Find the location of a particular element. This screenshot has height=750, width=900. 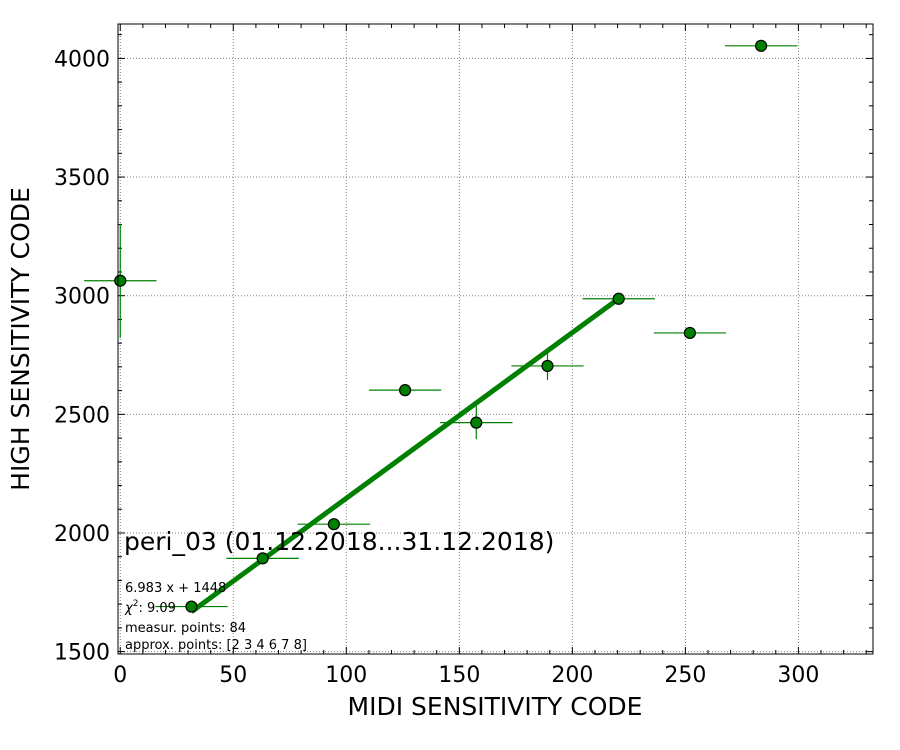

x-axis-label: MIDI SENSITIVITY CODE is located at coordinates (495, 706).